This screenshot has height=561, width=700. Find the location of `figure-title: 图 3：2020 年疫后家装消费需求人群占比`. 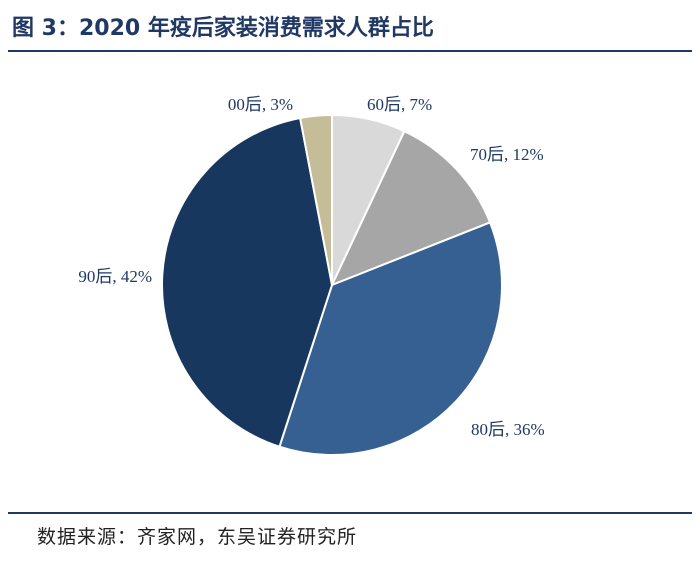

figure-title: 图 3：2020 年疫后家装消费需求人群占比 is located at coordinates (223, 28).